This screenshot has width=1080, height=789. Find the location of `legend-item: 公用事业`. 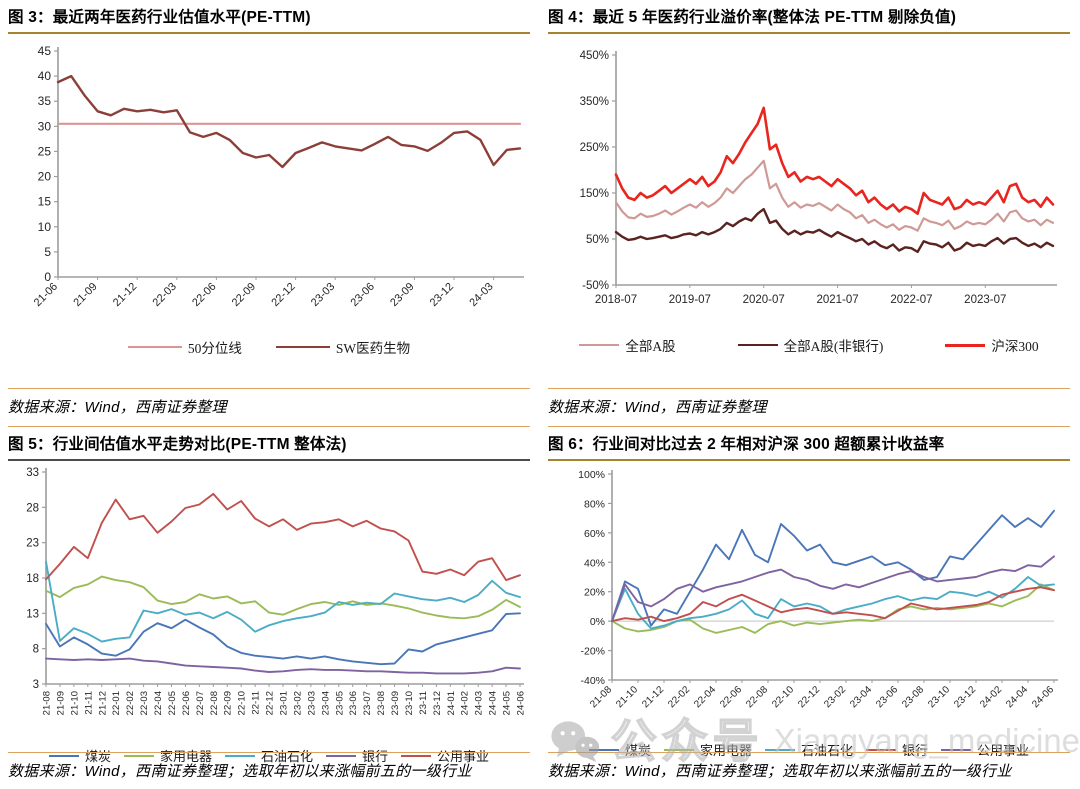

legend-item: 公用事业 is located at coordinates (985, 749).